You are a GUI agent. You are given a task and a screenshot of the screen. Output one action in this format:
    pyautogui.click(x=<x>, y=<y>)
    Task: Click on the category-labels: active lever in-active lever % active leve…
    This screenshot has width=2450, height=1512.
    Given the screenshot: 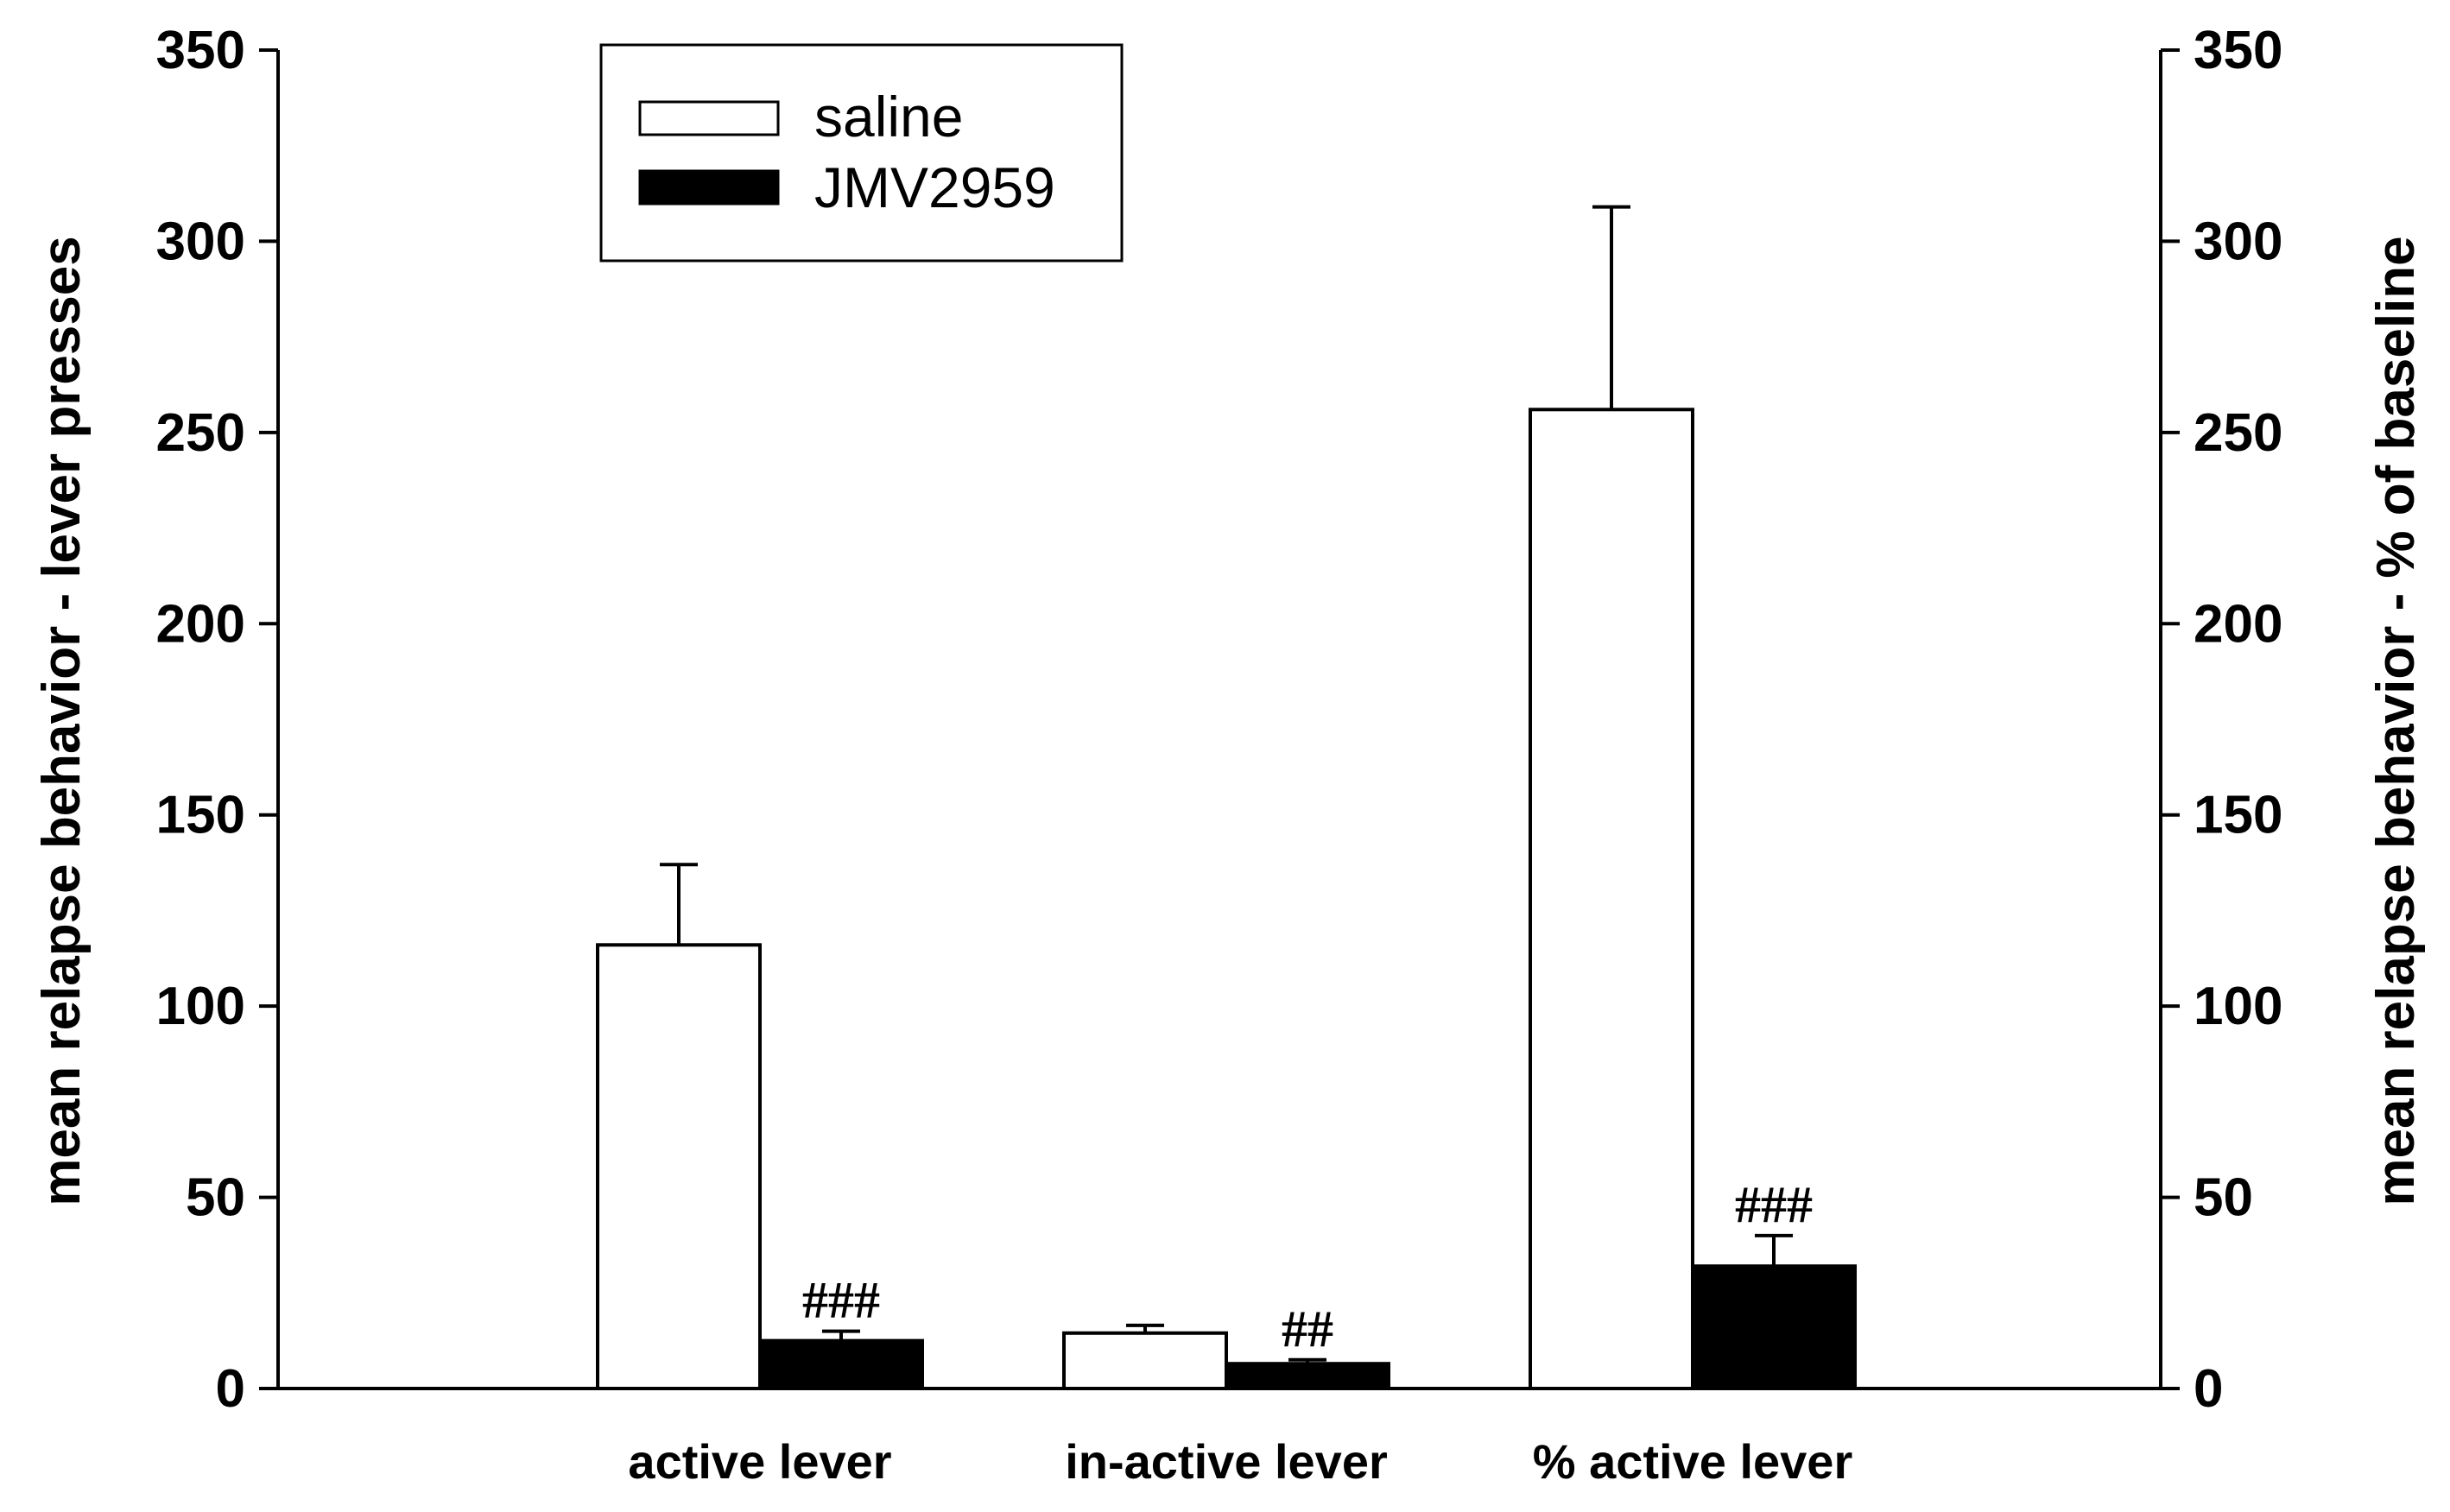 What is the action you would take?
    pyautogui.click(x=1240, y=1461)
    